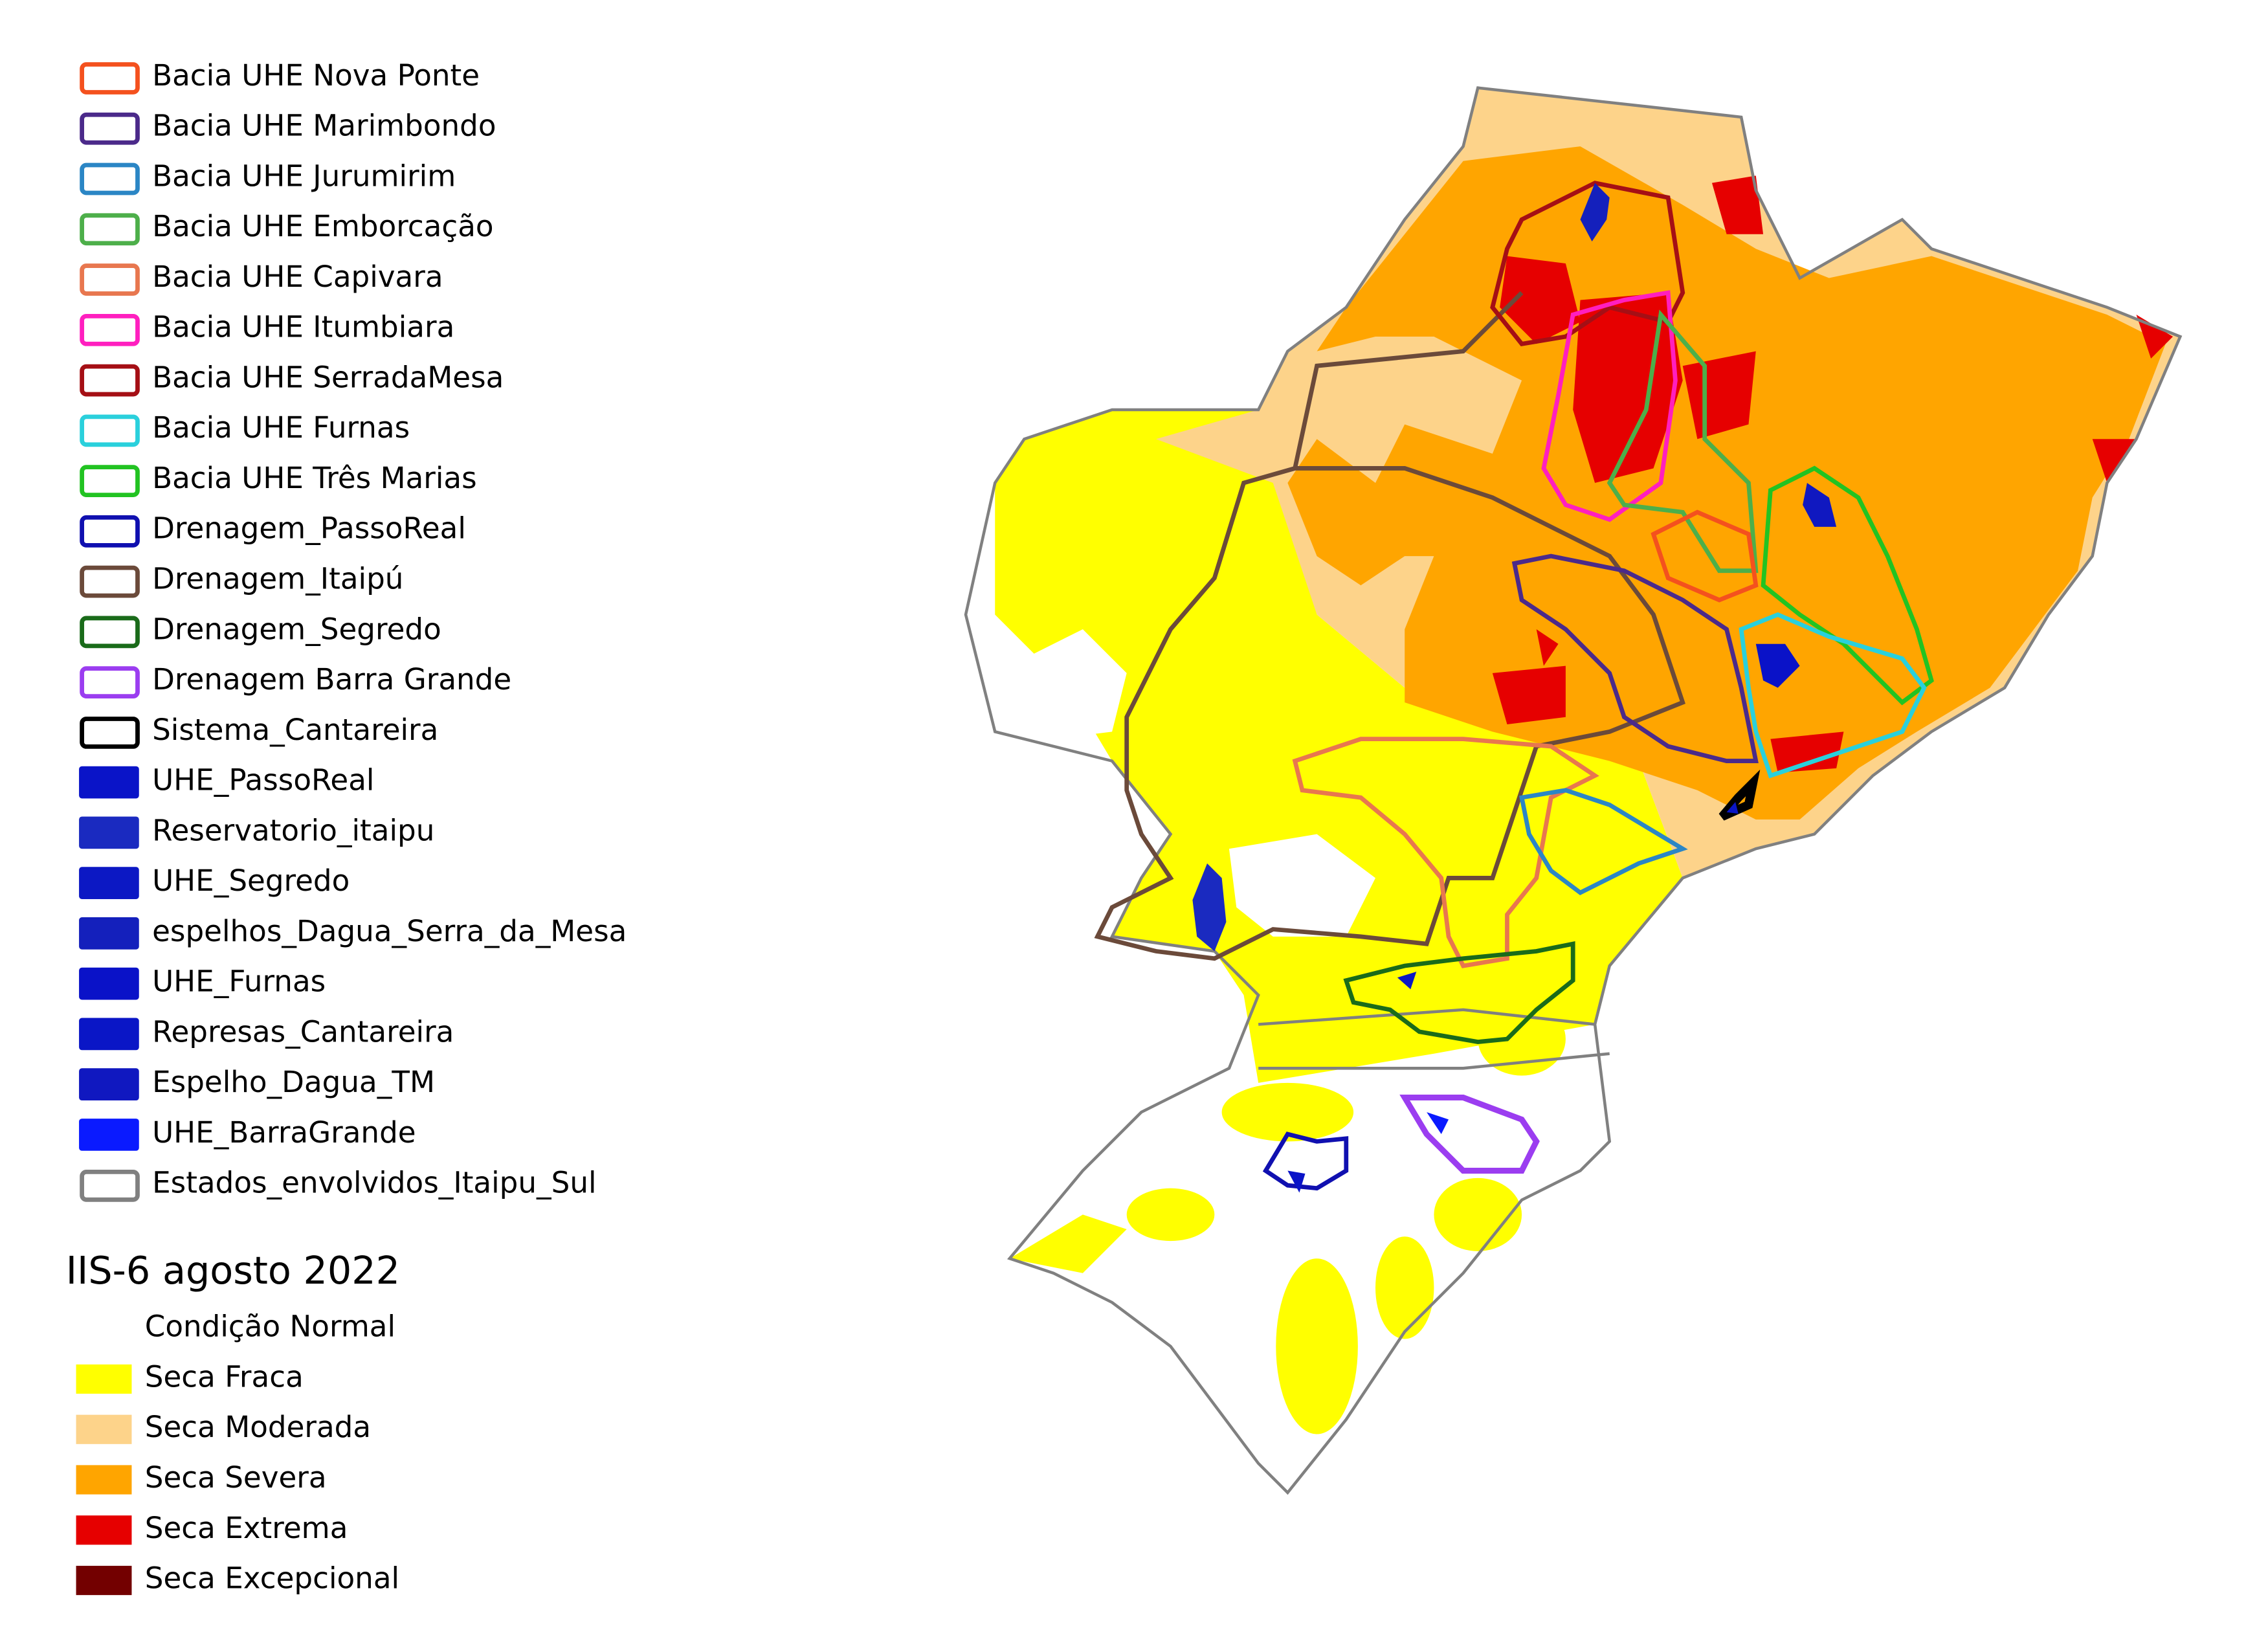 The width and height of the screenshot is (2268, 1639). I want to click on legend-label: Bacia UHE SerradaMesa, so click(328, 377).